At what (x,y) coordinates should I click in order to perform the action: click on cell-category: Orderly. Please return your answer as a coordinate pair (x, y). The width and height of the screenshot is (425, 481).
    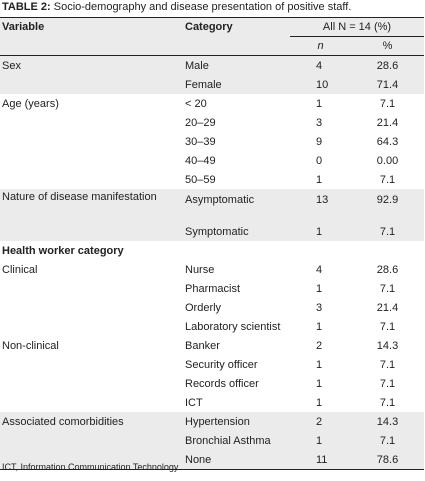
    Looking at the image, I should click on (203, 307).